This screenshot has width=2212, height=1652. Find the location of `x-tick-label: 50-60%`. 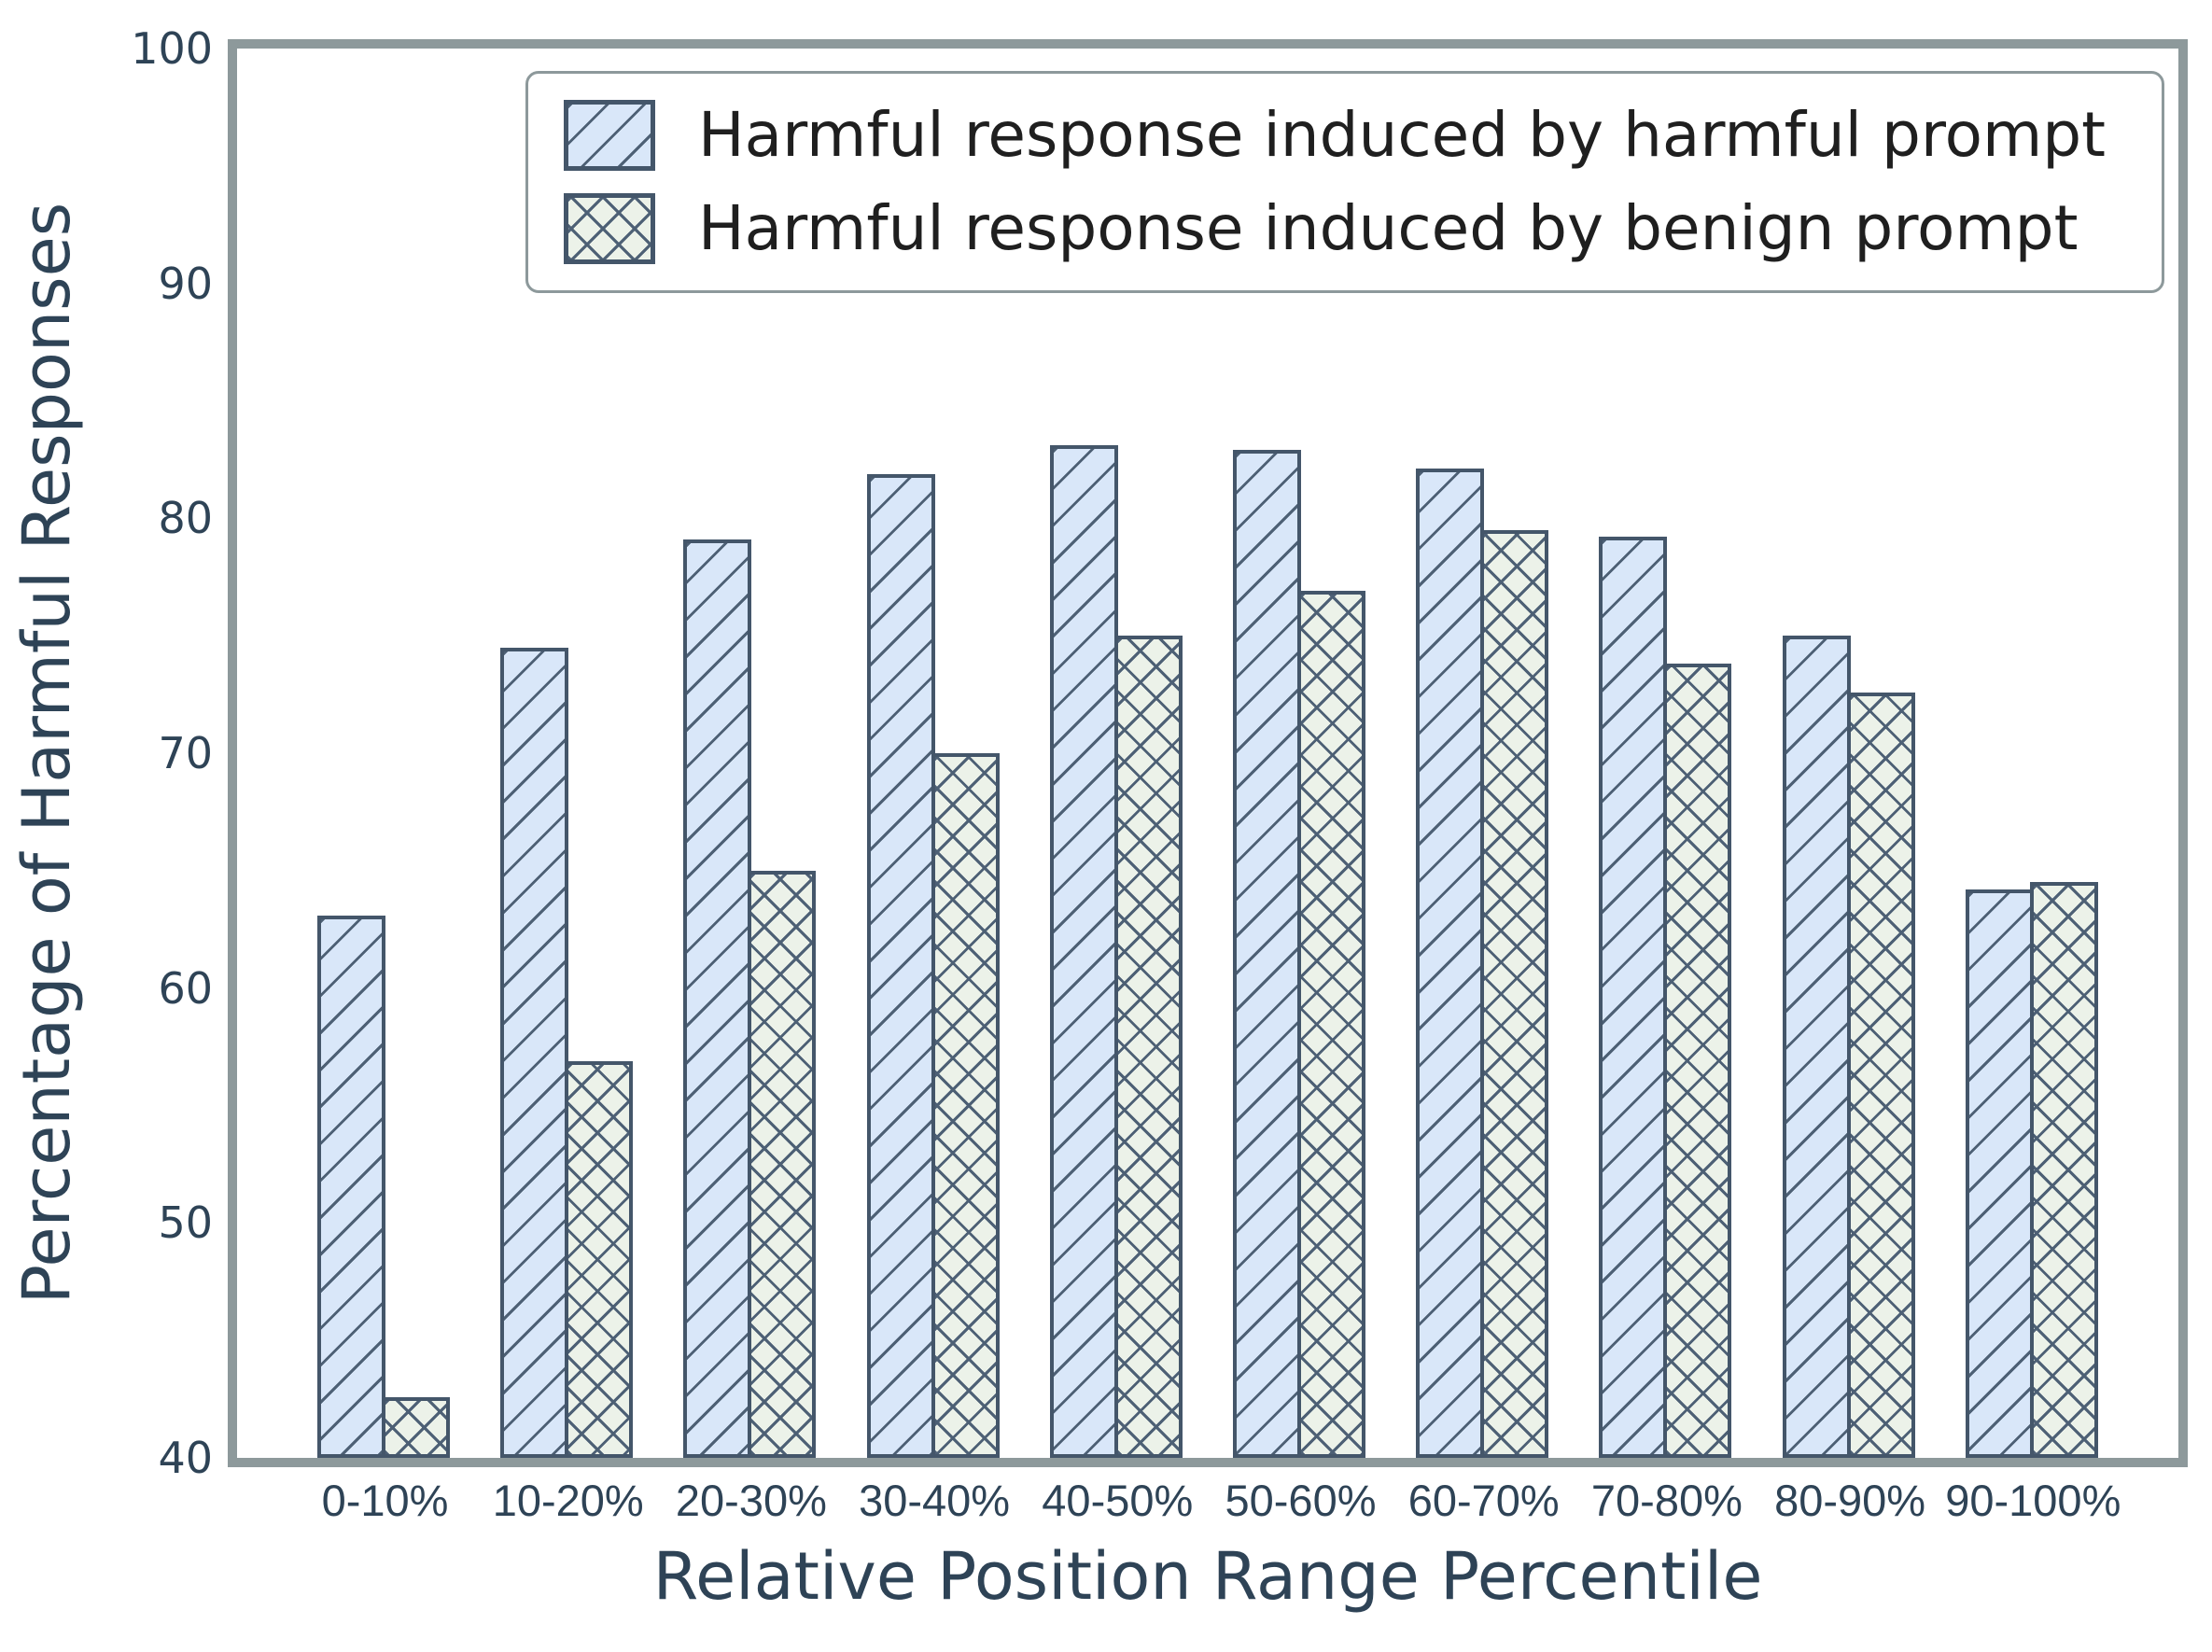

x-tick-label: 50-60% is located at coordinates (1301, 1500).